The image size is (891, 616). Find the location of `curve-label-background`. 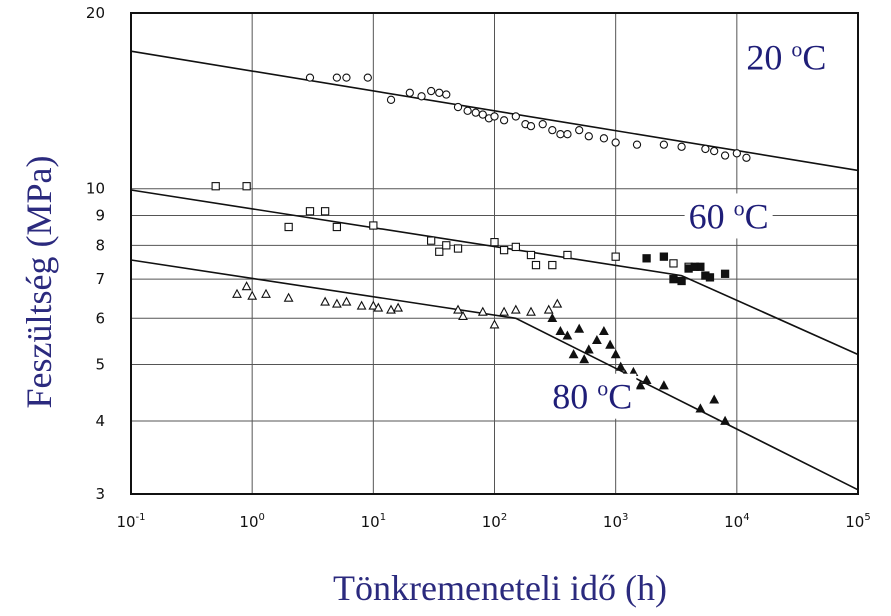

curve-label-background is located at coordinates (592, 396).